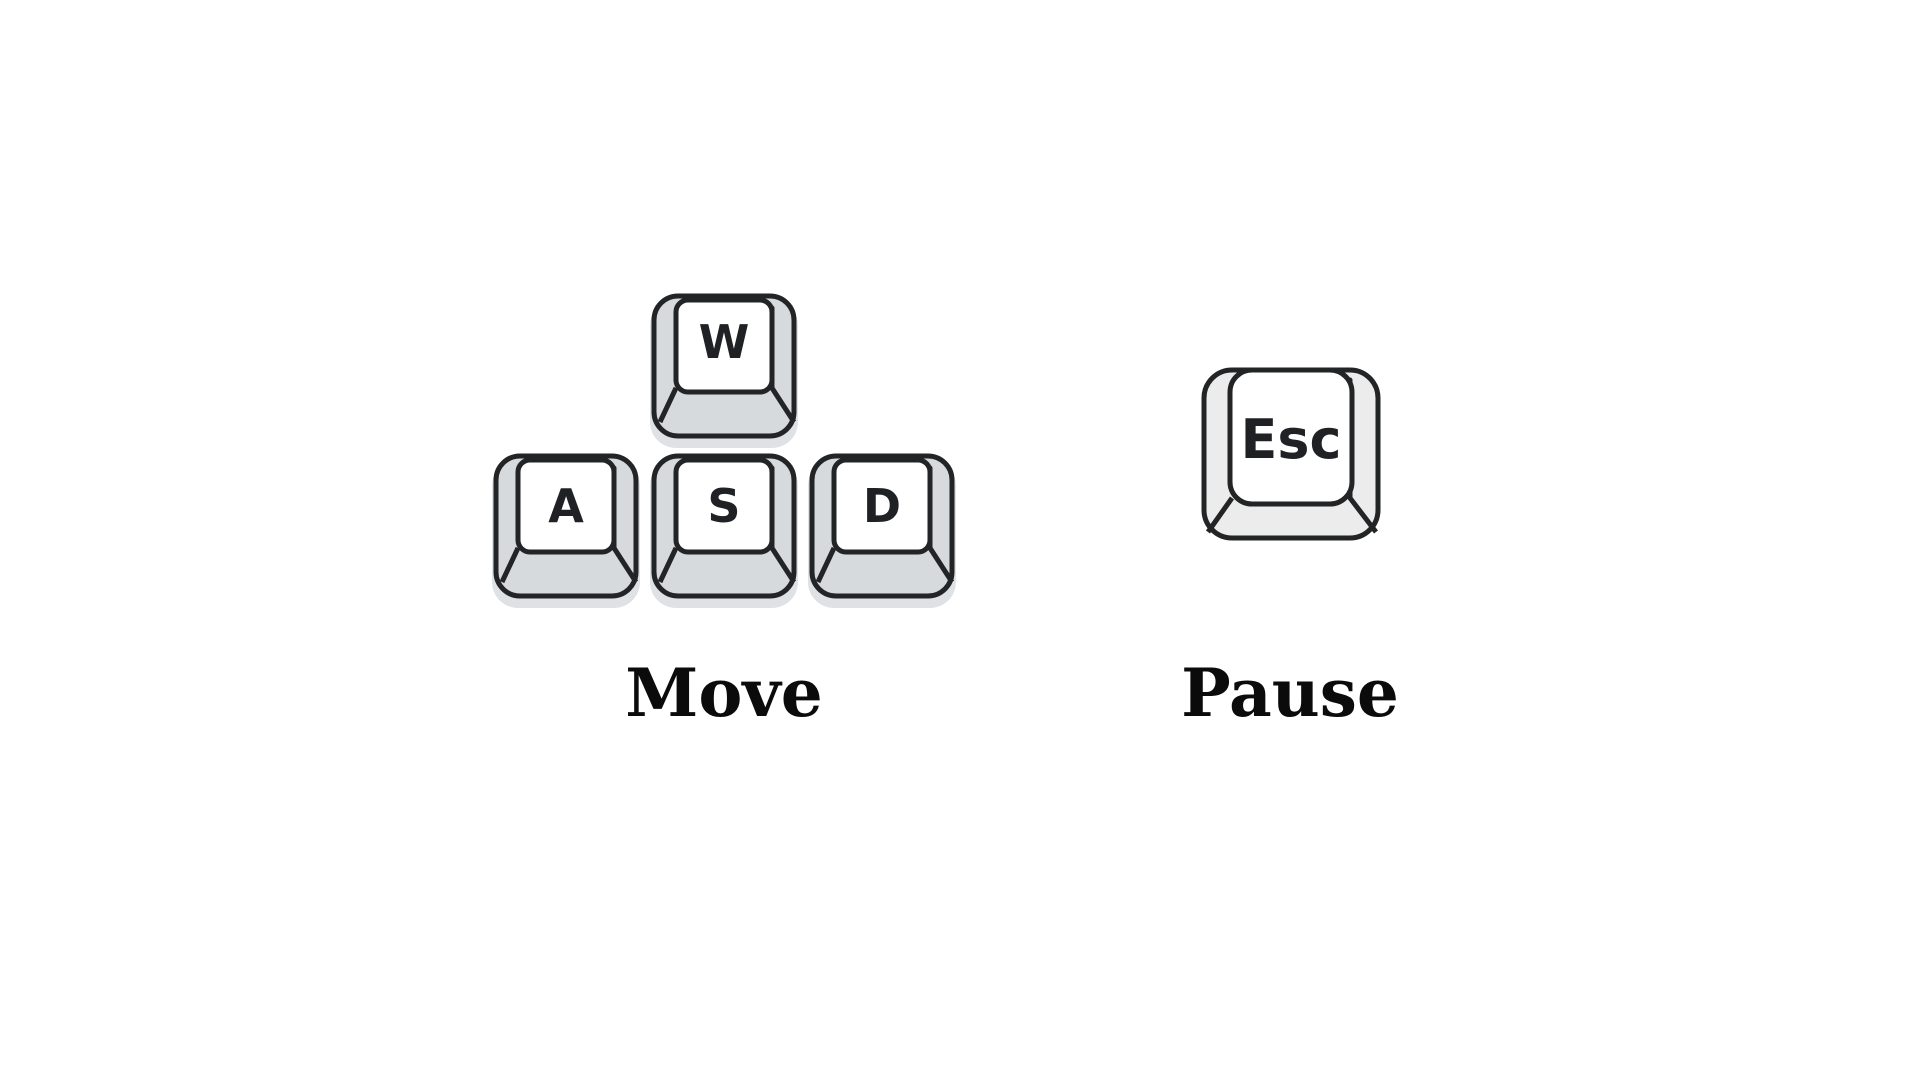 The image size is (1920, 1080). I want to click on w-key-icon: W, so click(724, 370).